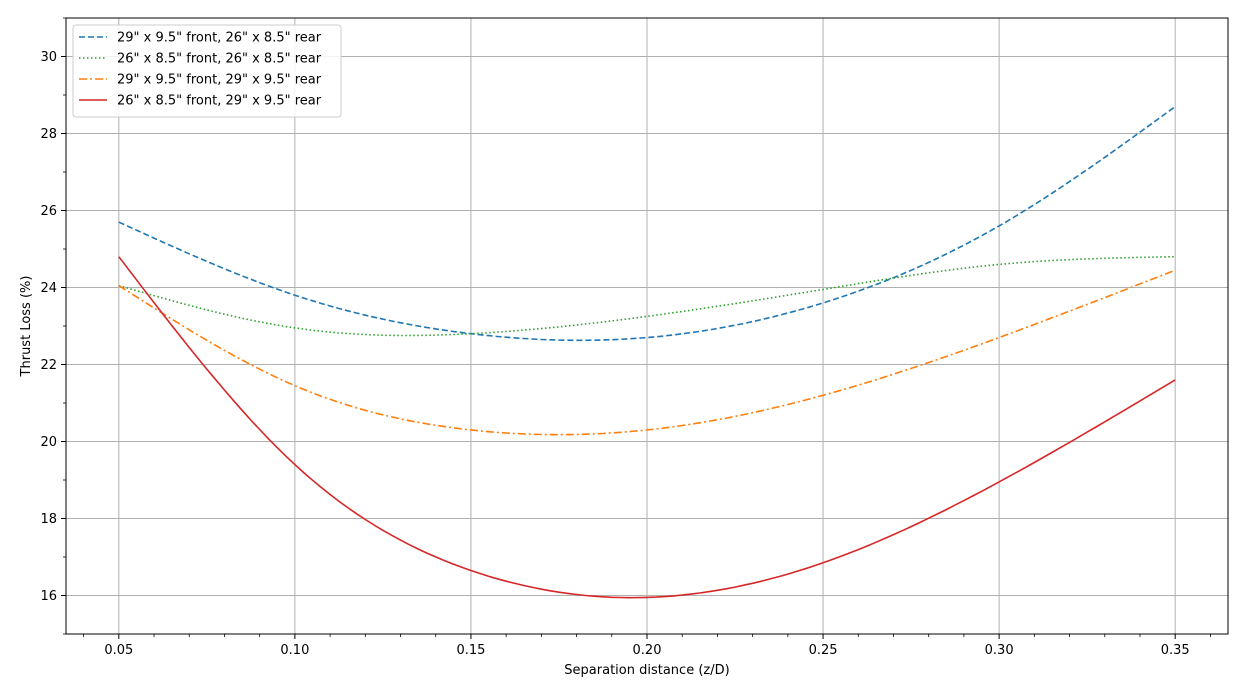  Describe the element at coordinates (219, 38) in the screenshot. I see `legend-label-1: 29" x 9.5" front, 26" x 8.5" rear` at that location.